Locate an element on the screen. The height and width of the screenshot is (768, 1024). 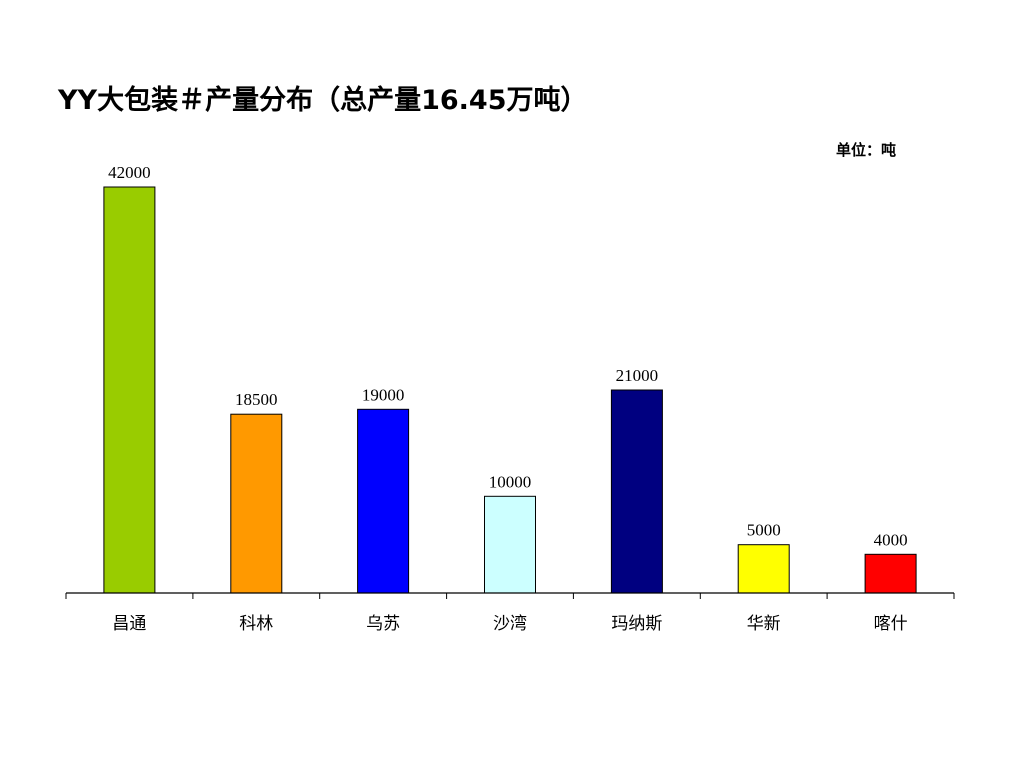
data-label-1: 42000 is located at coordinates (129, 172).